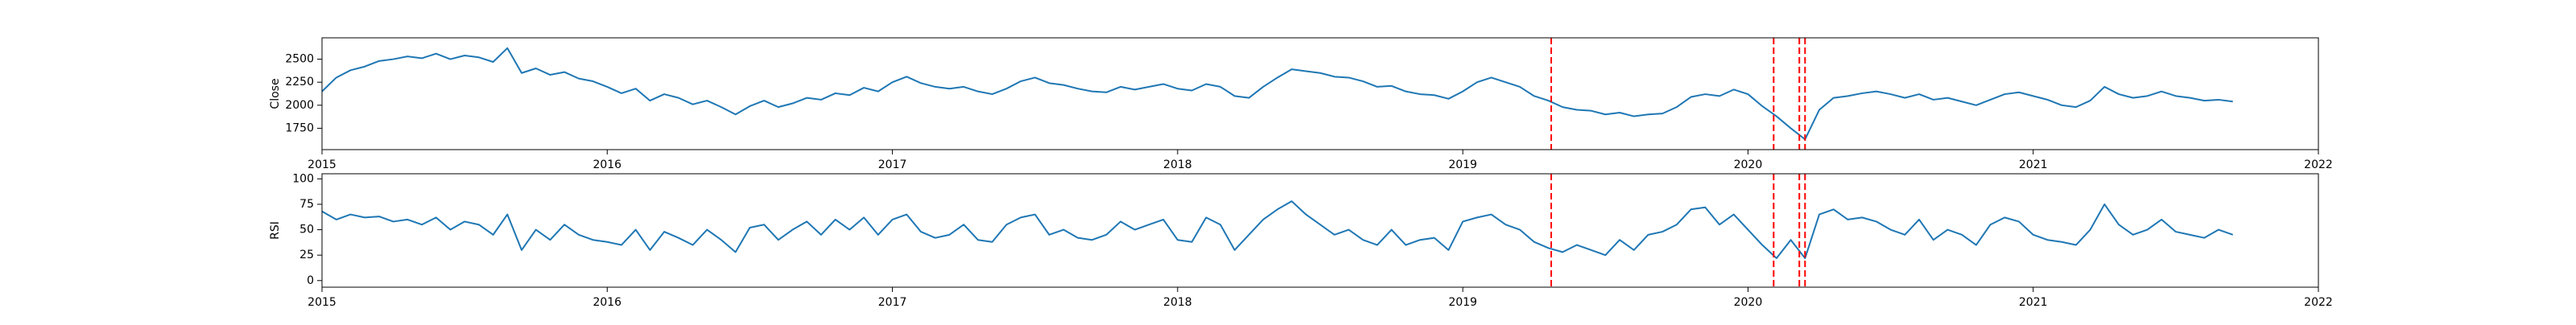 This screenshot has width=2576, height=325. I want to click on y-tick-label: 2500, so click(299, 59).